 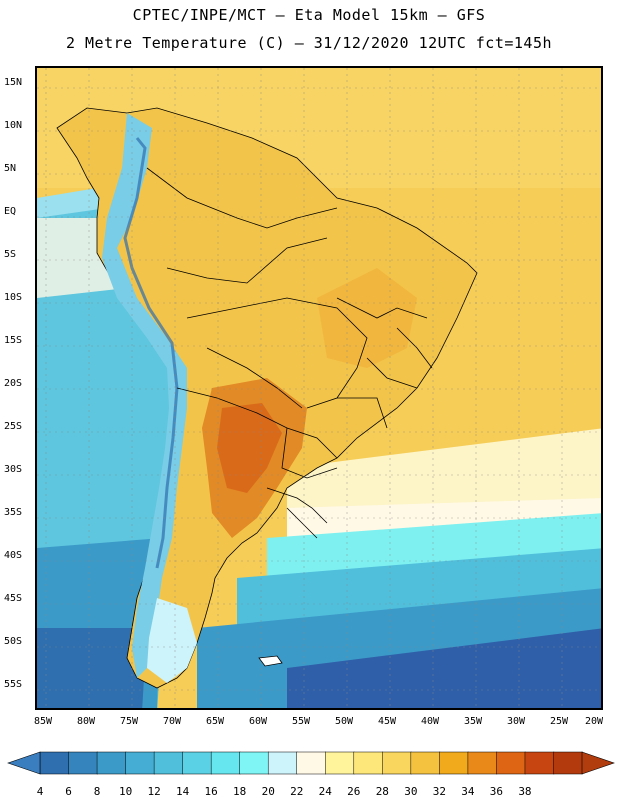 What do you see at coordinates (86, 721) in the screenshot?
I see `lon-label: 80W` at bounding box center [86, 721].